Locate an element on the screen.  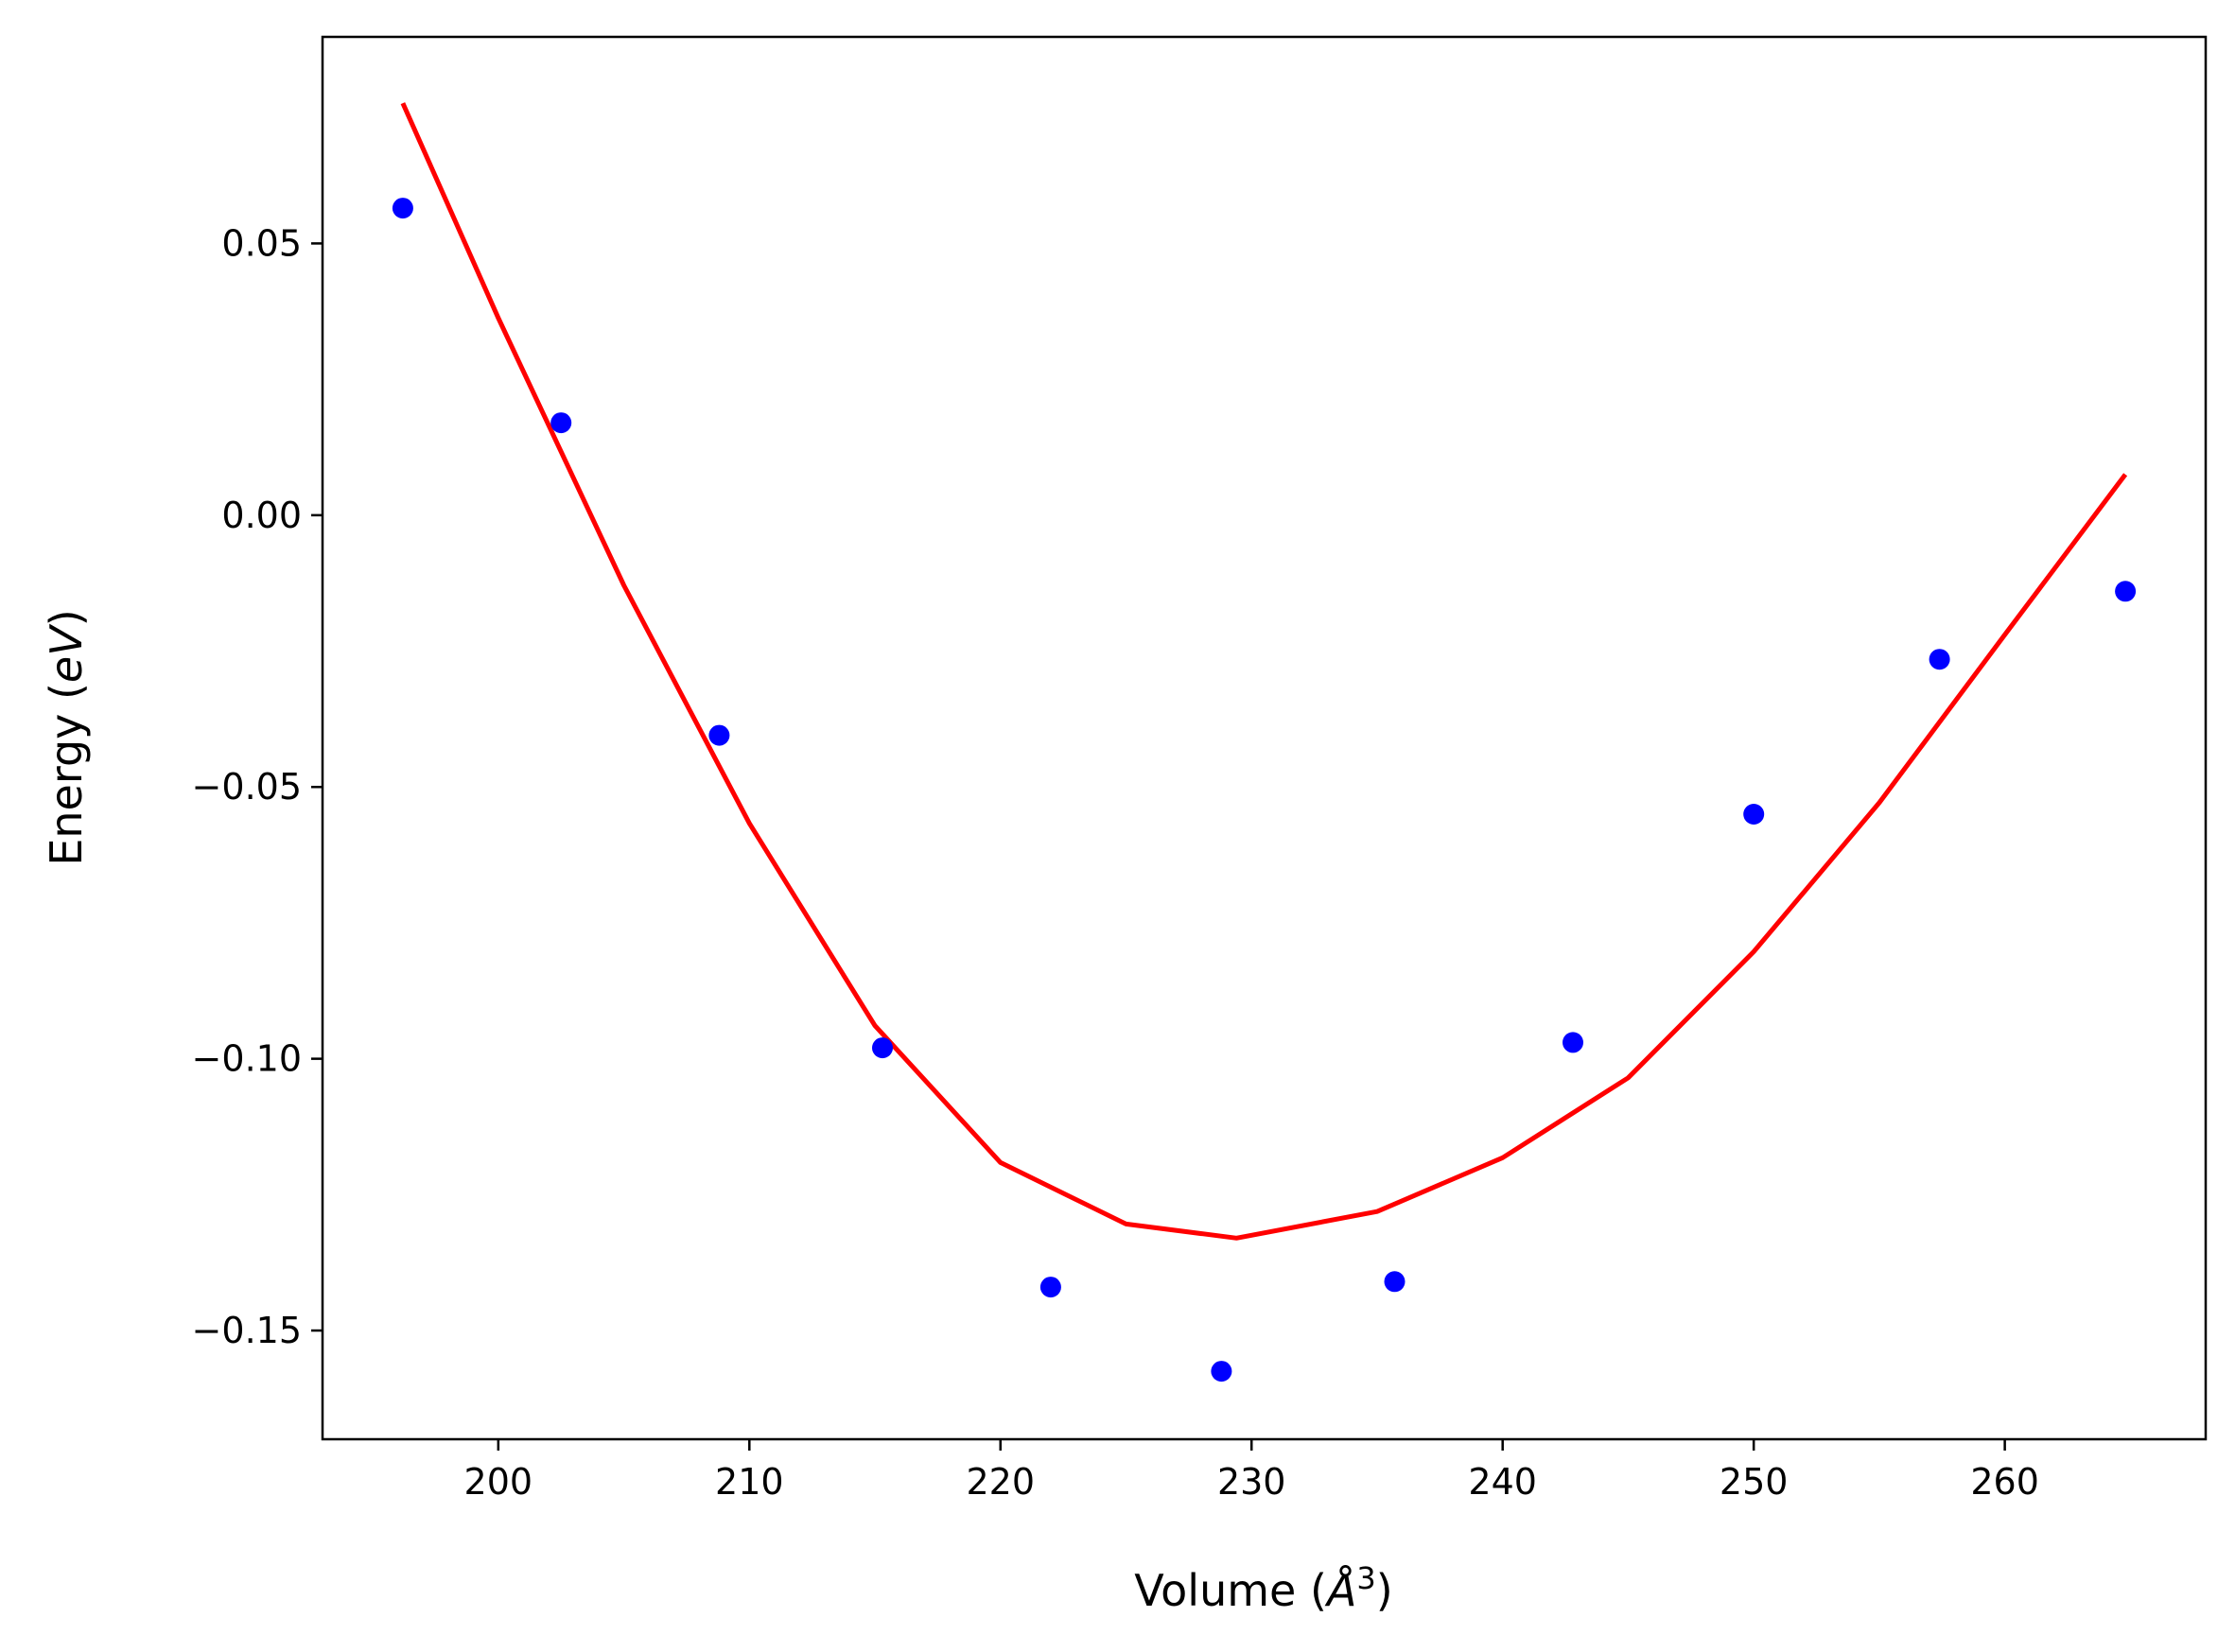
y-tick-label: 0.00 is located at coordinates (261, 515).